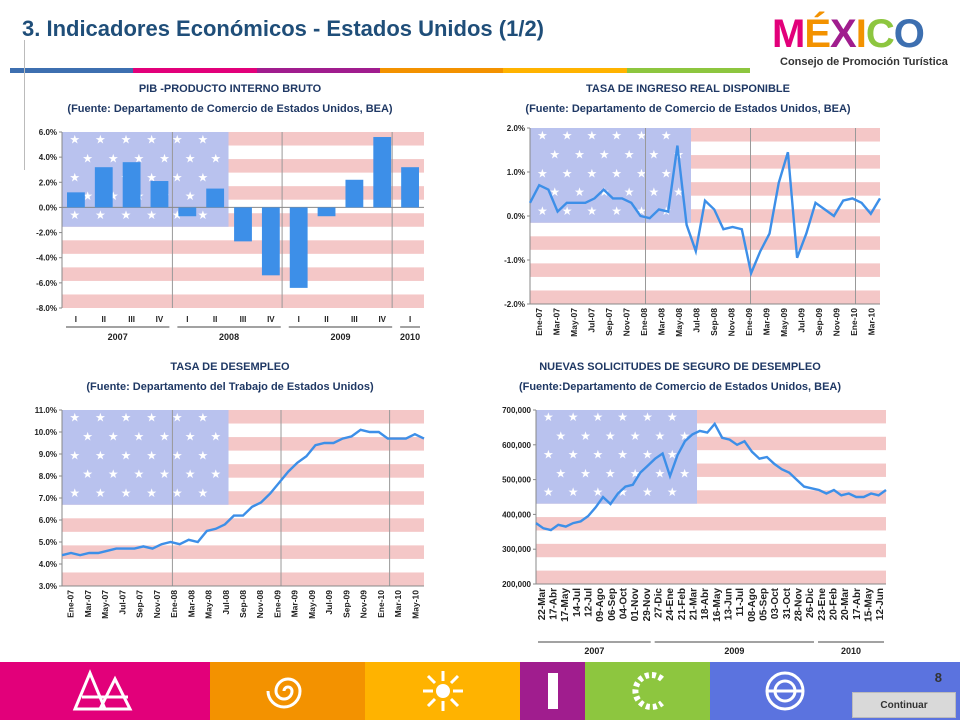  I want to click on y-tick-label: 400,000, so click(516, 514).